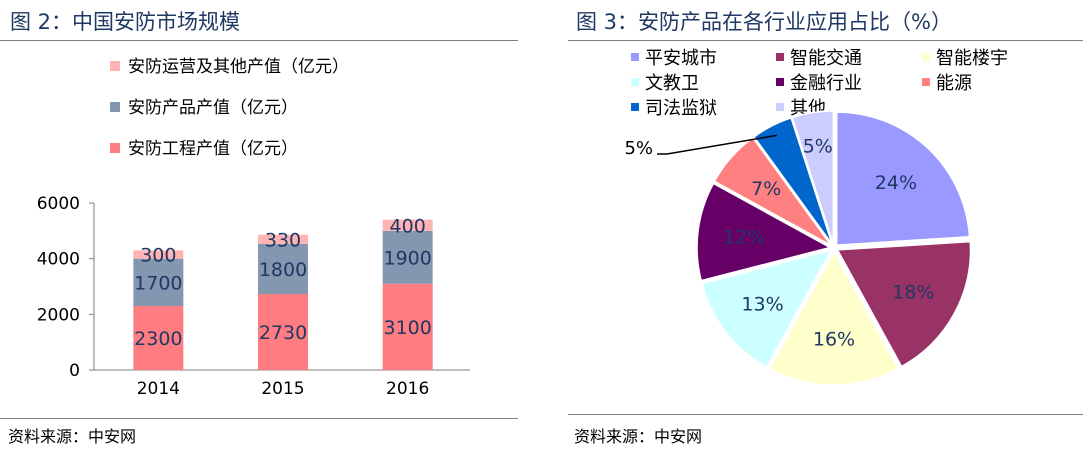 This screenshot has height=451, width=1083. Describe the element at coordinates (58, 260) in the screenshot. I see `y-tick-label: 4000` at that location.